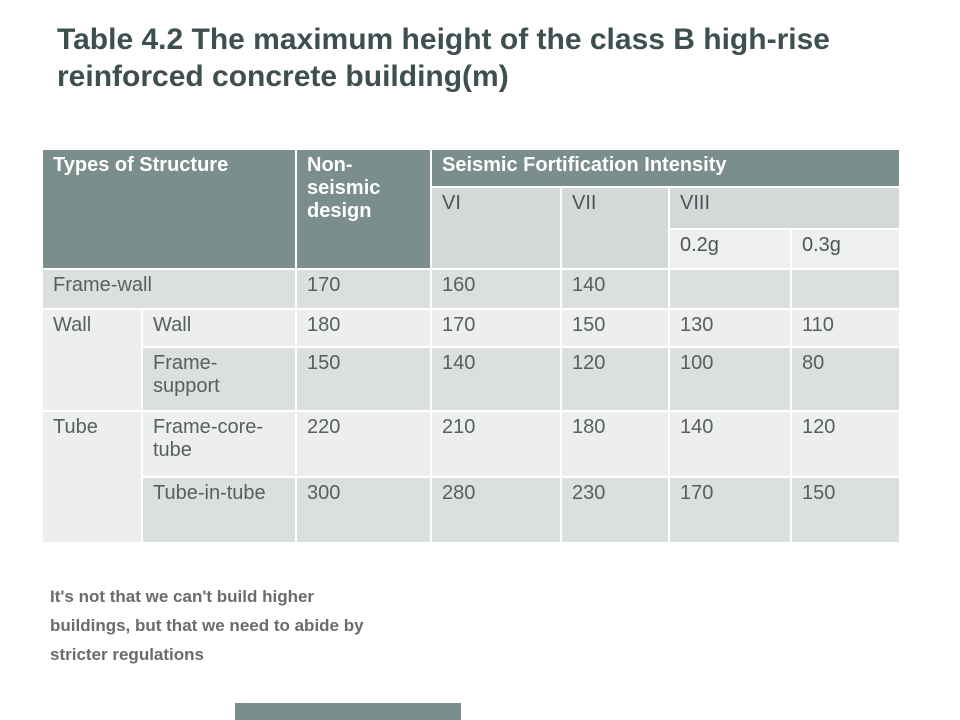 The image size is (960, 720). I want to click on value-cell: 160, so click(496, 289).